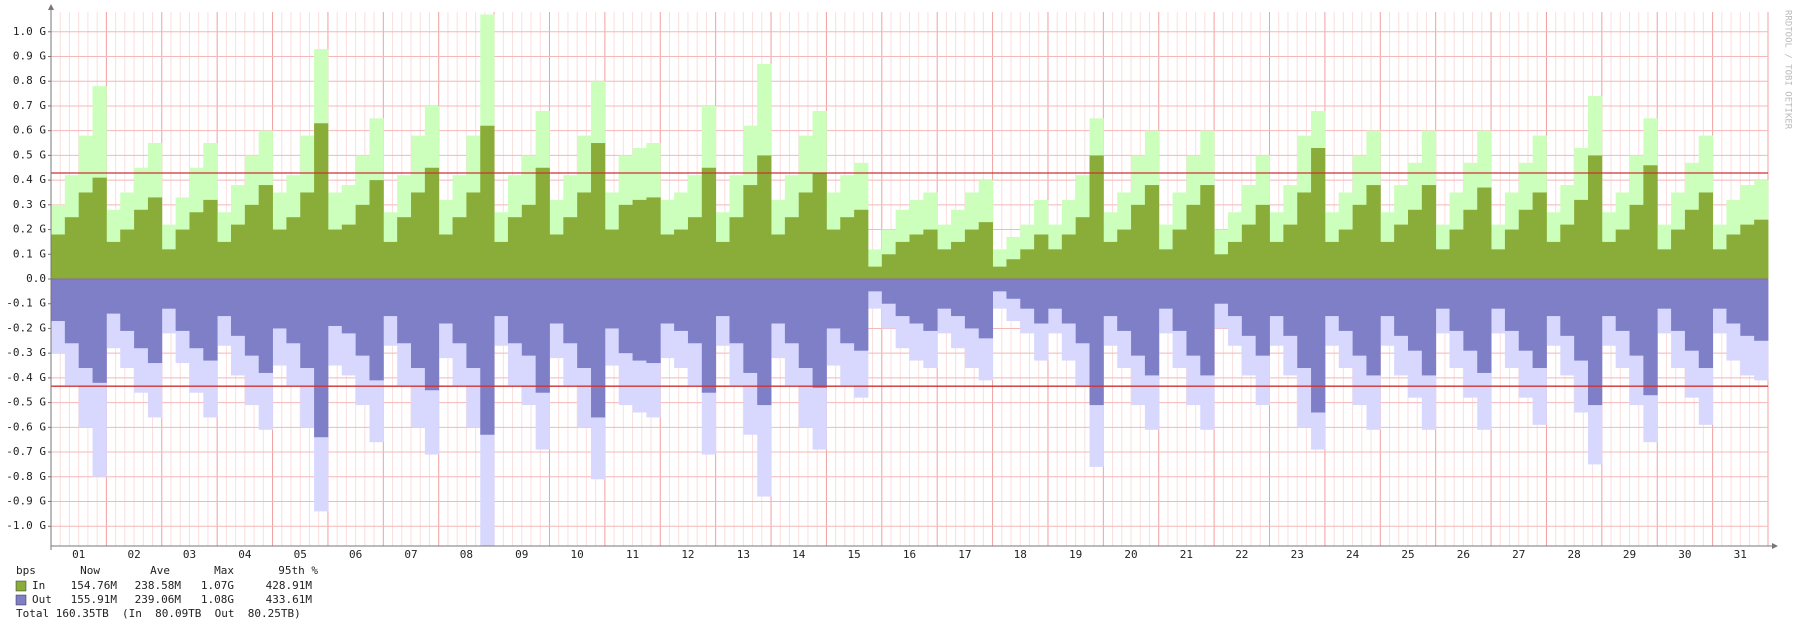 Image resolution: width=1800 pixels, height=632 pixels. I want to click on legend-value: 239.06M, so click(158, 599).